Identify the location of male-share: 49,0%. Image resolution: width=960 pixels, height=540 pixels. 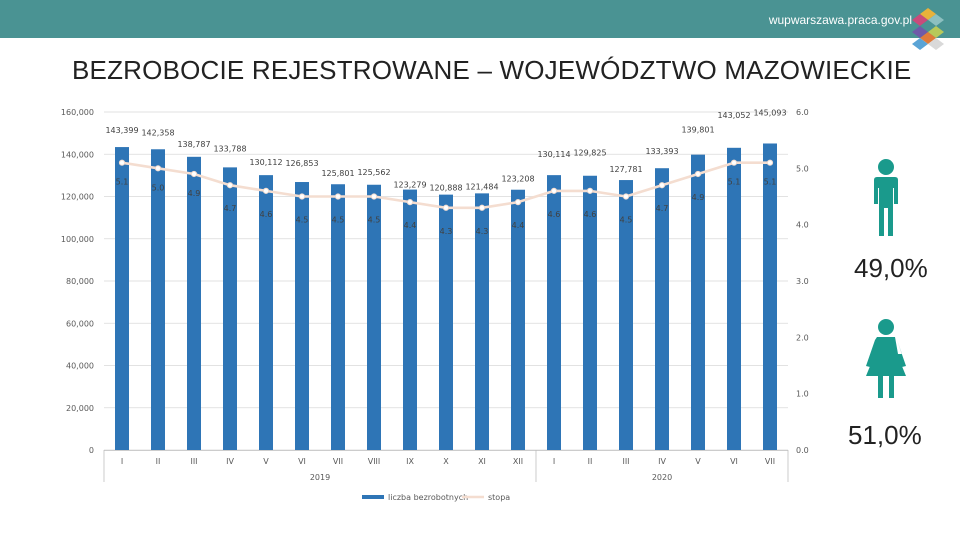
(891, 268).